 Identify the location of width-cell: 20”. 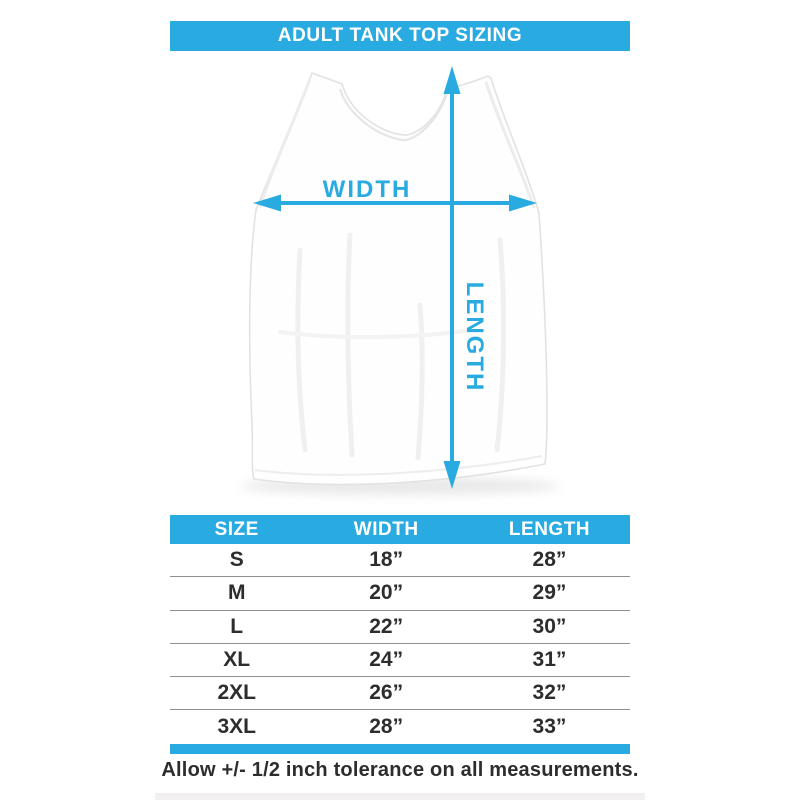
(386, 593).